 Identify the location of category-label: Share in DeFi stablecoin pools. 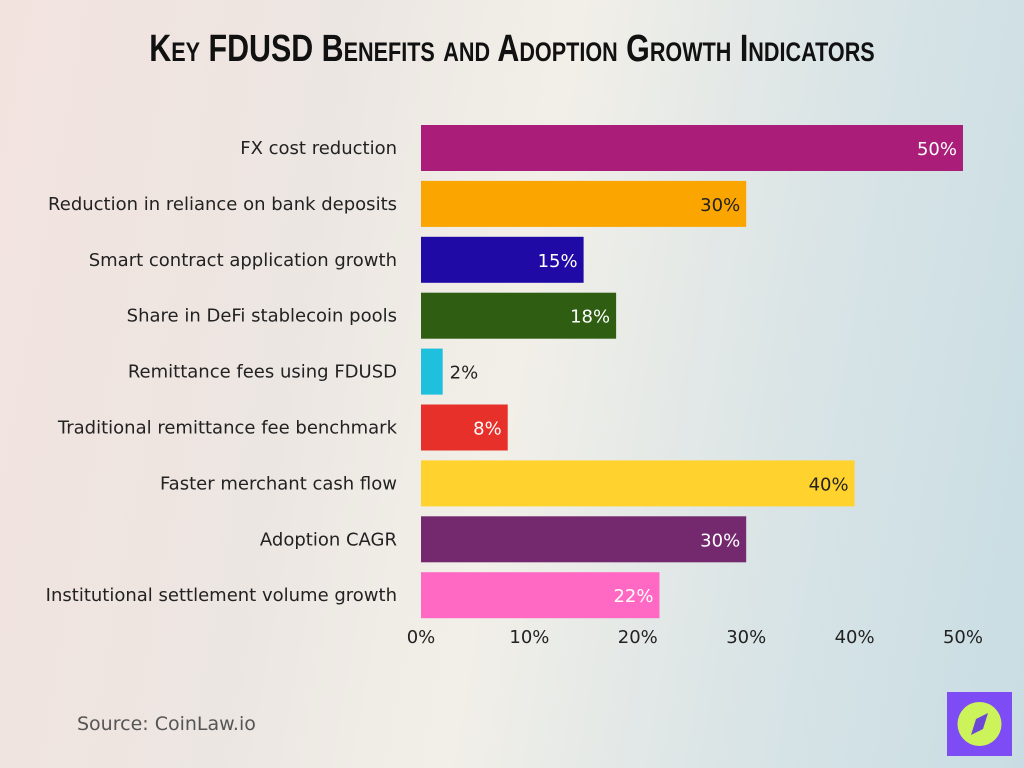
(262, 316).